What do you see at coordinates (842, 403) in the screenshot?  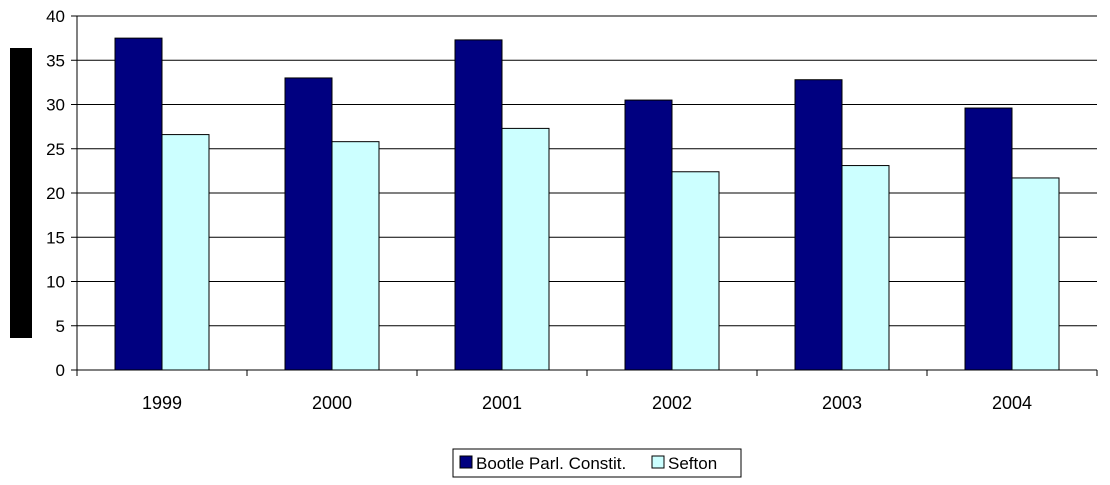 I see `x-tick-label: 2003` at bounding box center [842, 403].